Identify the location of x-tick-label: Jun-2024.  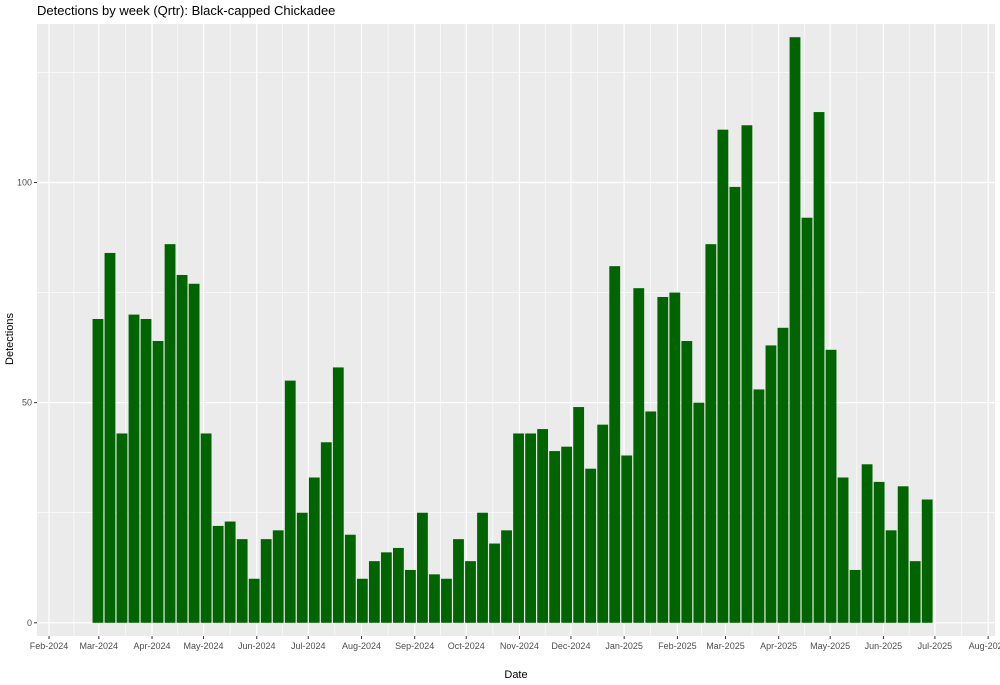
(257, 646).